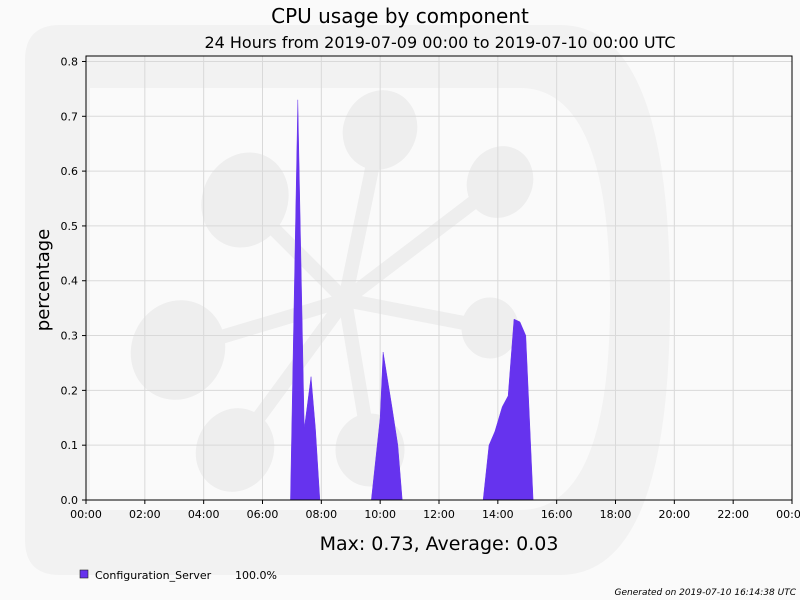 Image resolution: width=800 pixels, height=600 pixels. What do you see at coordinates (70, 116) in the screenshot?
I see `y-tick-label: 0.7` at bounding box center [70, 116].